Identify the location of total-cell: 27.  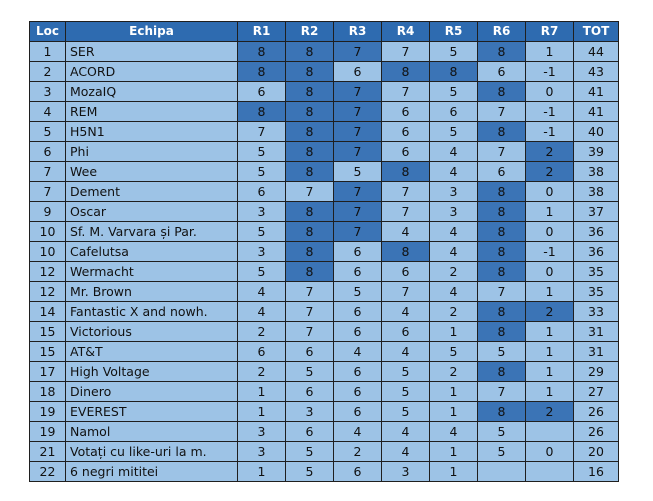
(596, 391).